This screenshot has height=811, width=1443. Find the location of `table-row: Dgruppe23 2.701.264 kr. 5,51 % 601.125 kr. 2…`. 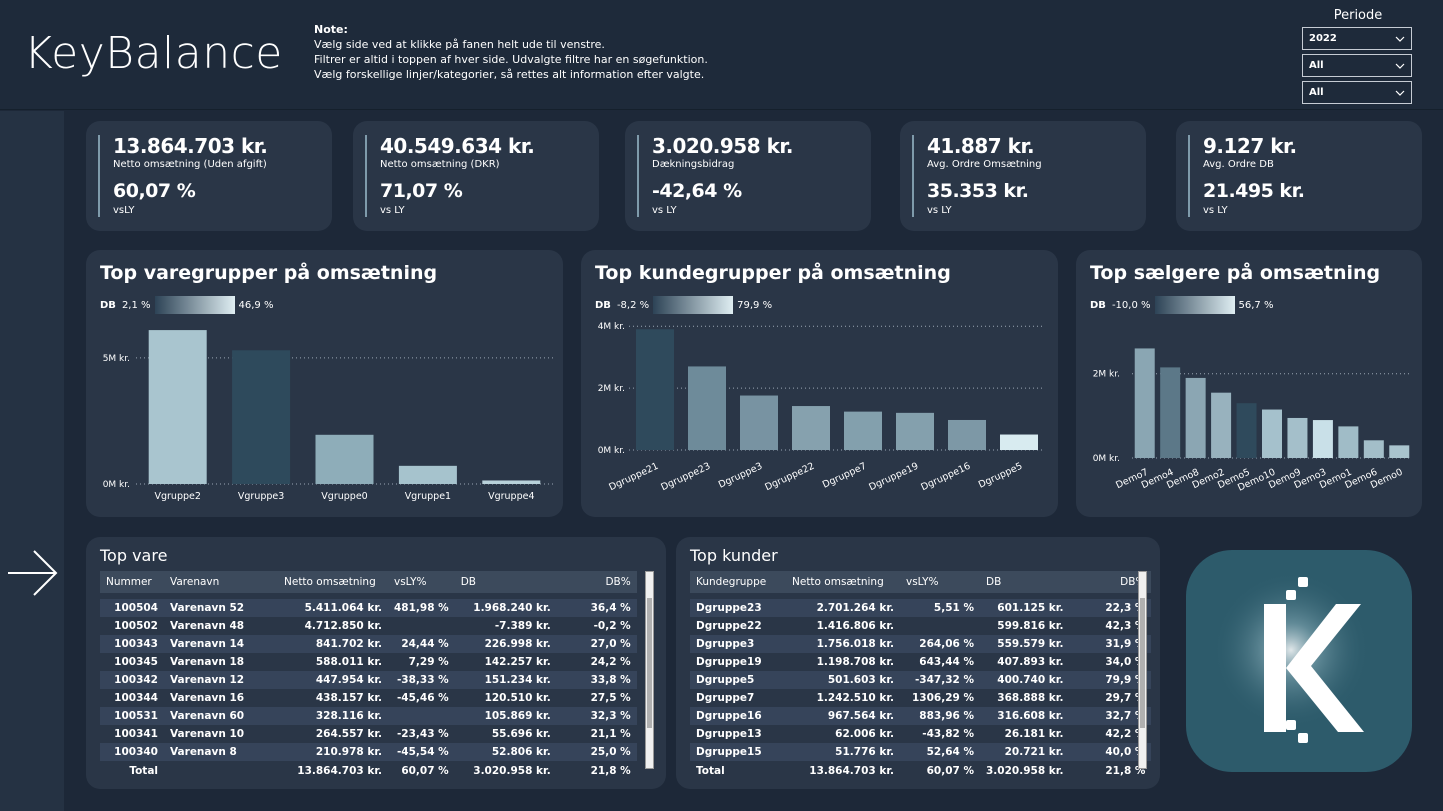

table-row: Dgruppe23 2.701.264 kr. 5,51 % 601.125 kr. 2… is located at coordinates (921, 608).